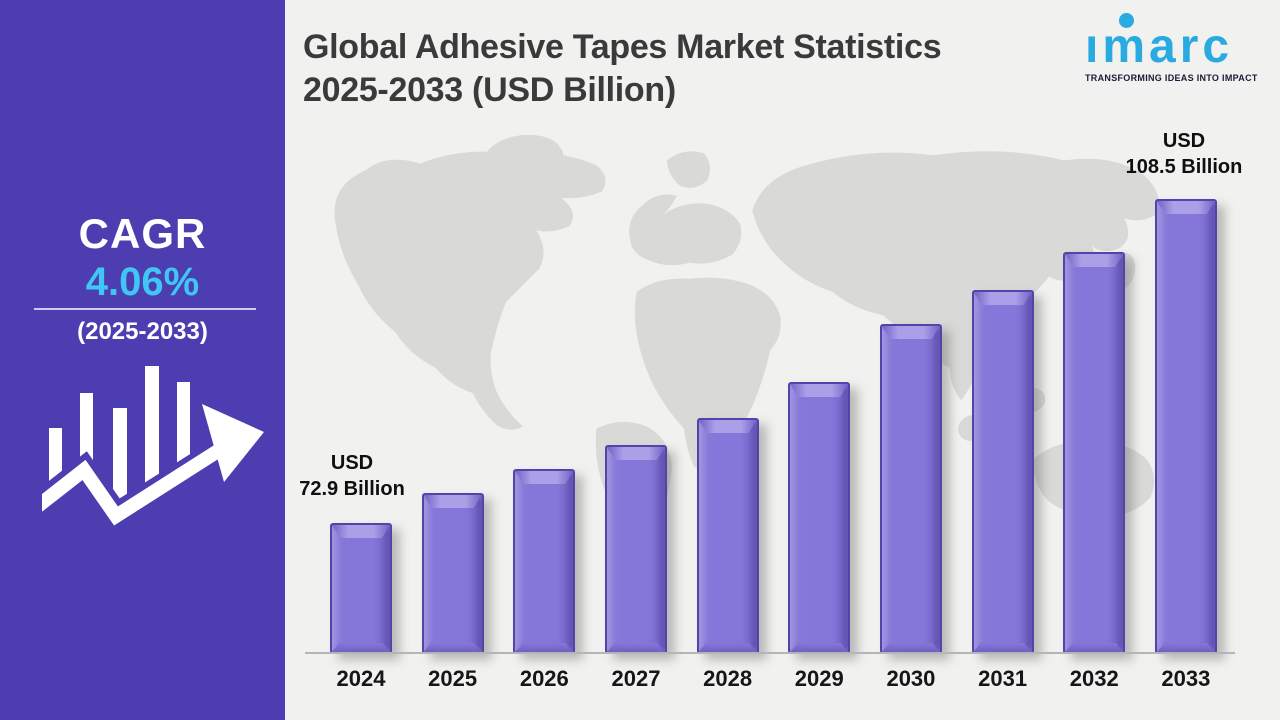 The width and height of the screenshot is (1280, 720). Describe the element at coordinates (1003, 678) in the screenshot. I see `year-label-2031: 2031` at that location.